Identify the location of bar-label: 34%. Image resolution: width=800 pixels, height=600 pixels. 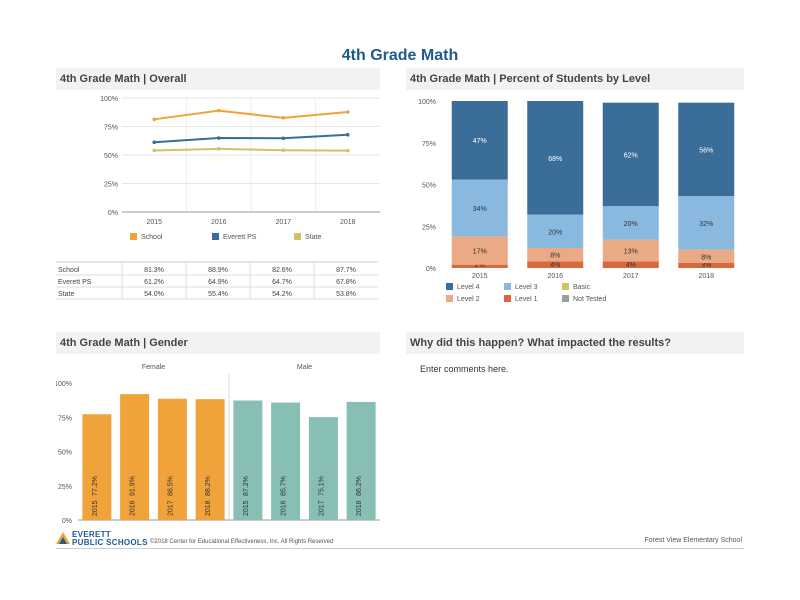
(480, 209).